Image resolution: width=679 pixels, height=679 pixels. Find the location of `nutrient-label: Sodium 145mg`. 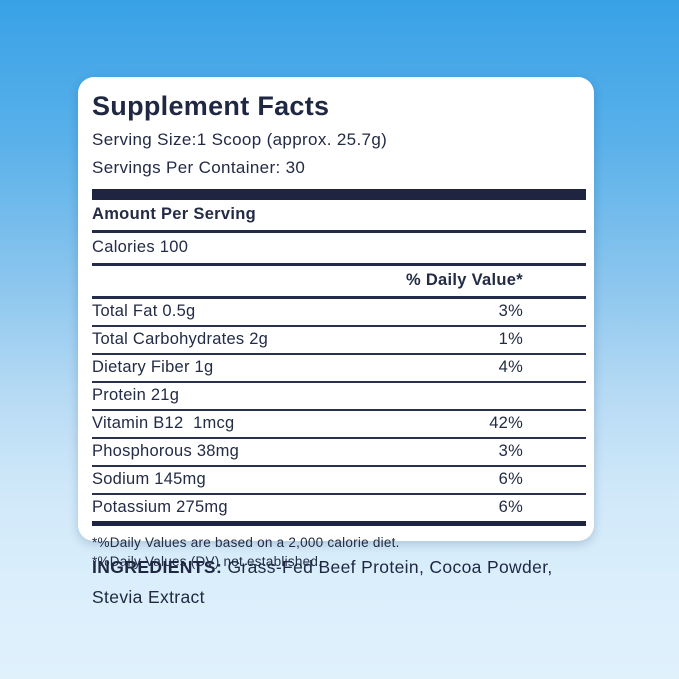

nutrient-label: Sodium 145mg is located at coordinates (149, 479).